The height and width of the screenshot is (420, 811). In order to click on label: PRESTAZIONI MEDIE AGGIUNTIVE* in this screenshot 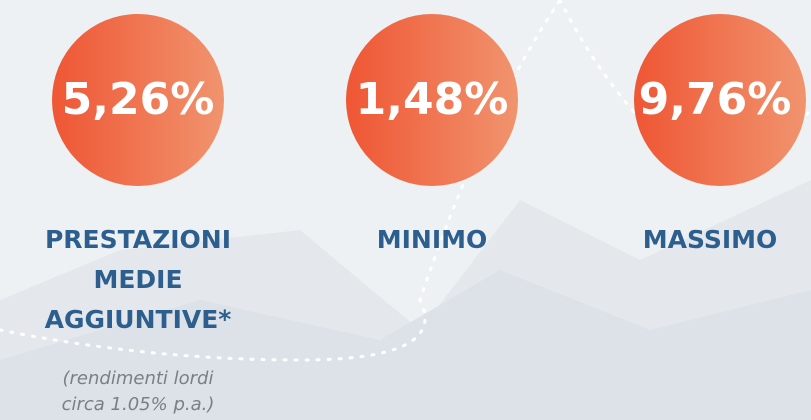, I will do `click(138, 279)`.